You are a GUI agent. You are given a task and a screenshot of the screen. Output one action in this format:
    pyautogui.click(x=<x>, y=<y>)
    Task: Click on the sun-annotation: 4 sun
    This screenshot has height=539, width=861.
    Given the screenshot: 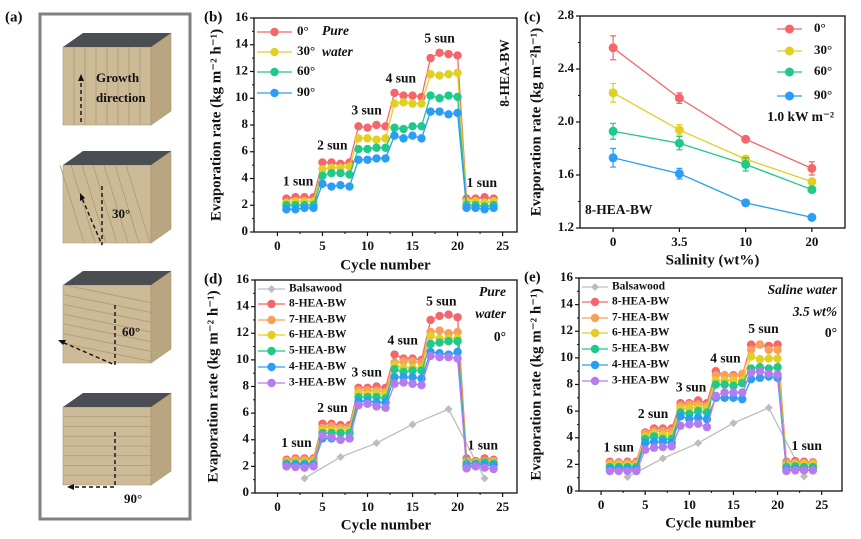 What is the action you would take?
    pyautogui.click(x=401, y=78)
    